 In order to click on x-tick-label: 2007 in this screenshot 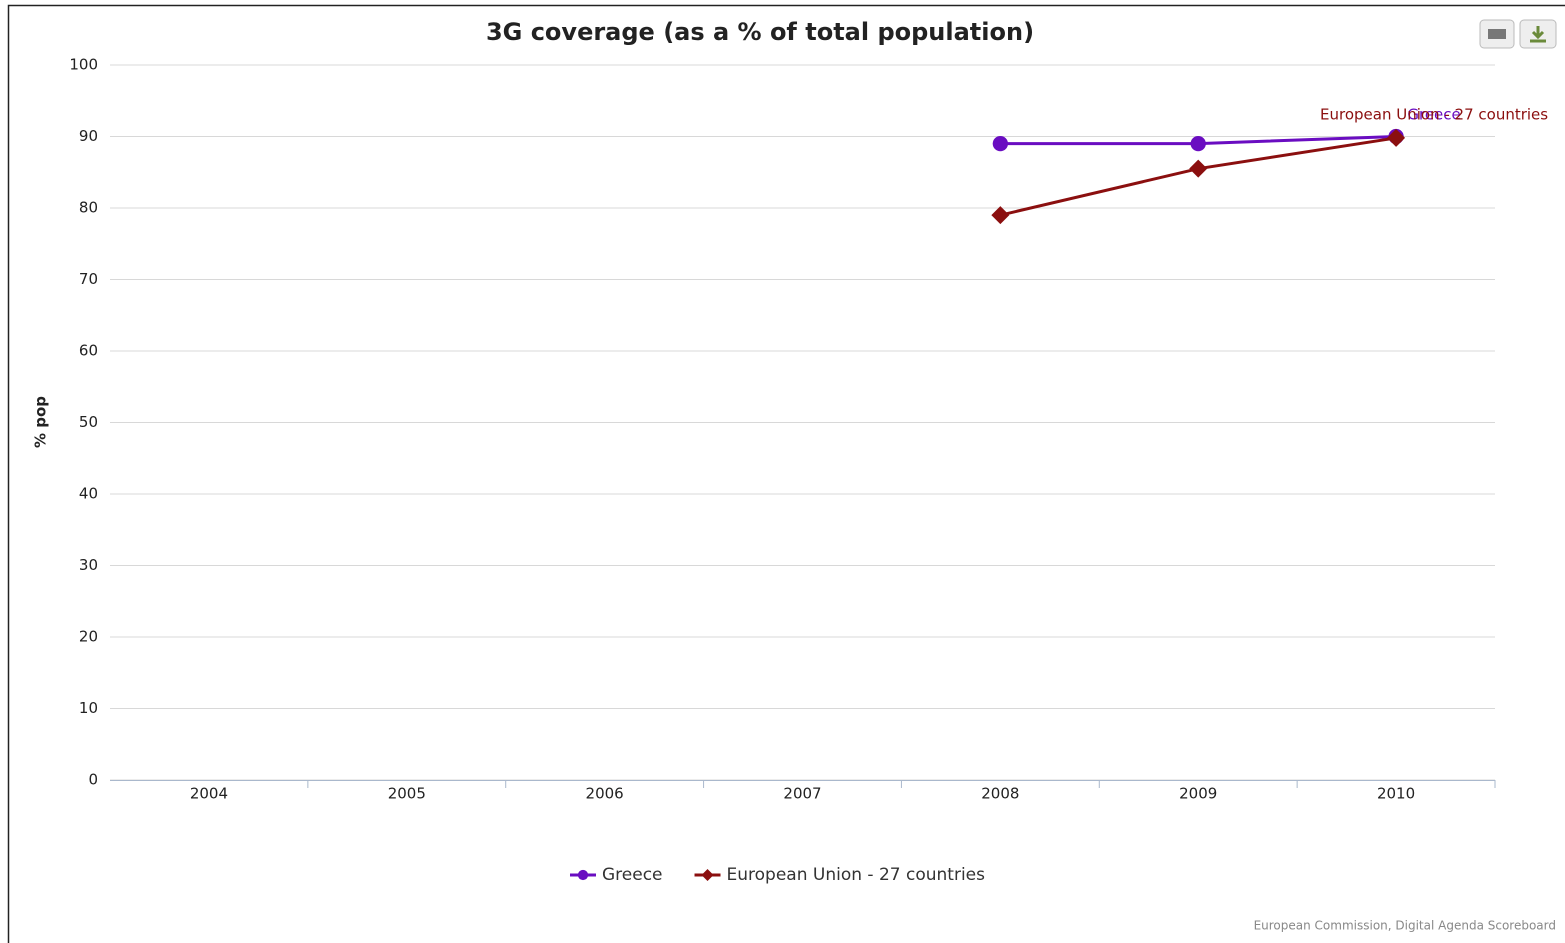, I will do `click(802, 794)`.